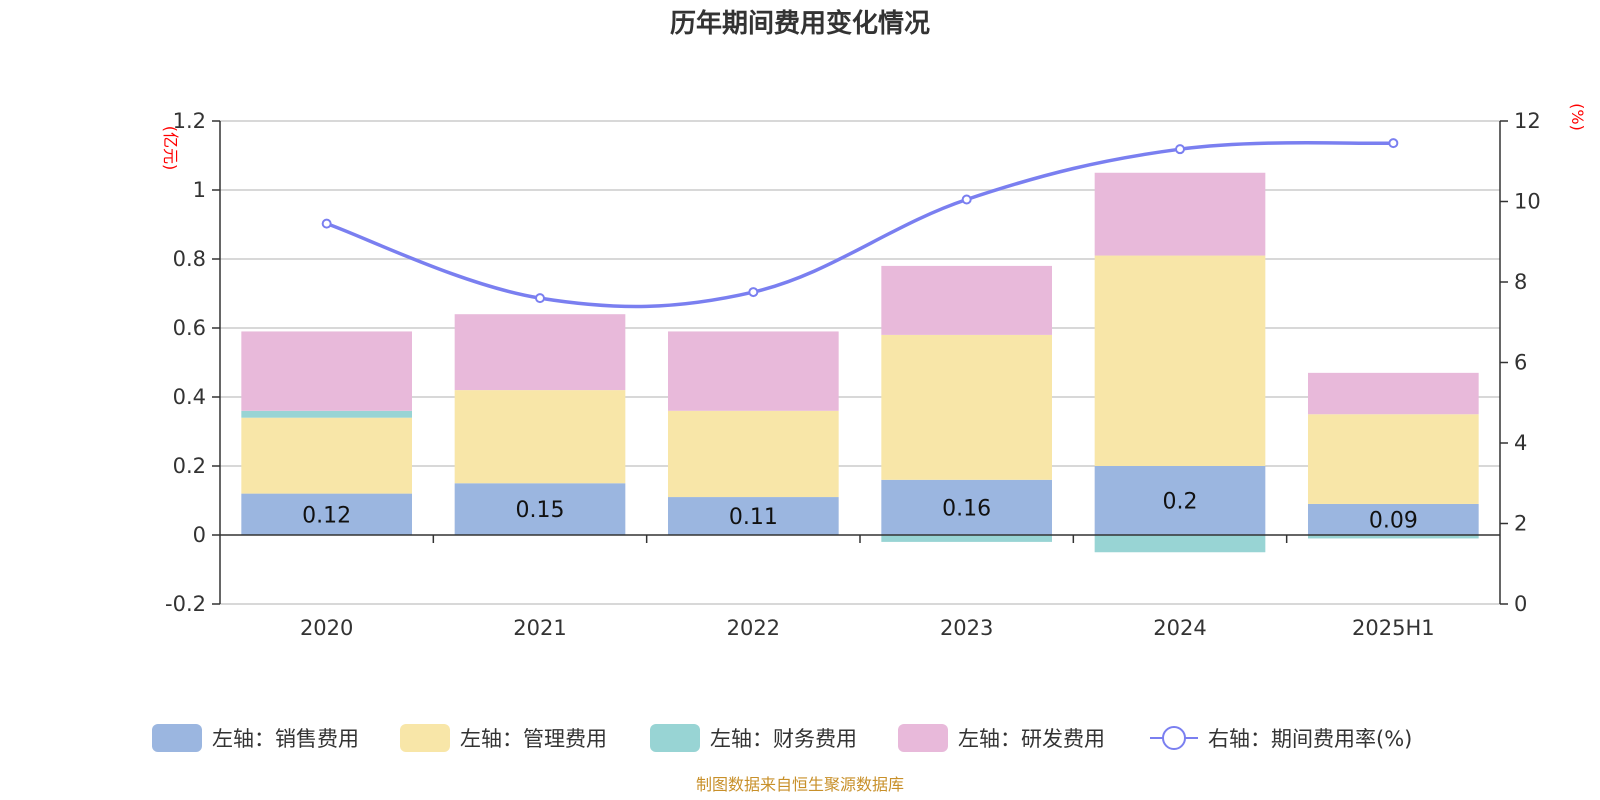  What do you see at coordinates (199, 535) in the screenshot?
I see `left-axis-tick-label: 0` at bounding box center [199, 535].